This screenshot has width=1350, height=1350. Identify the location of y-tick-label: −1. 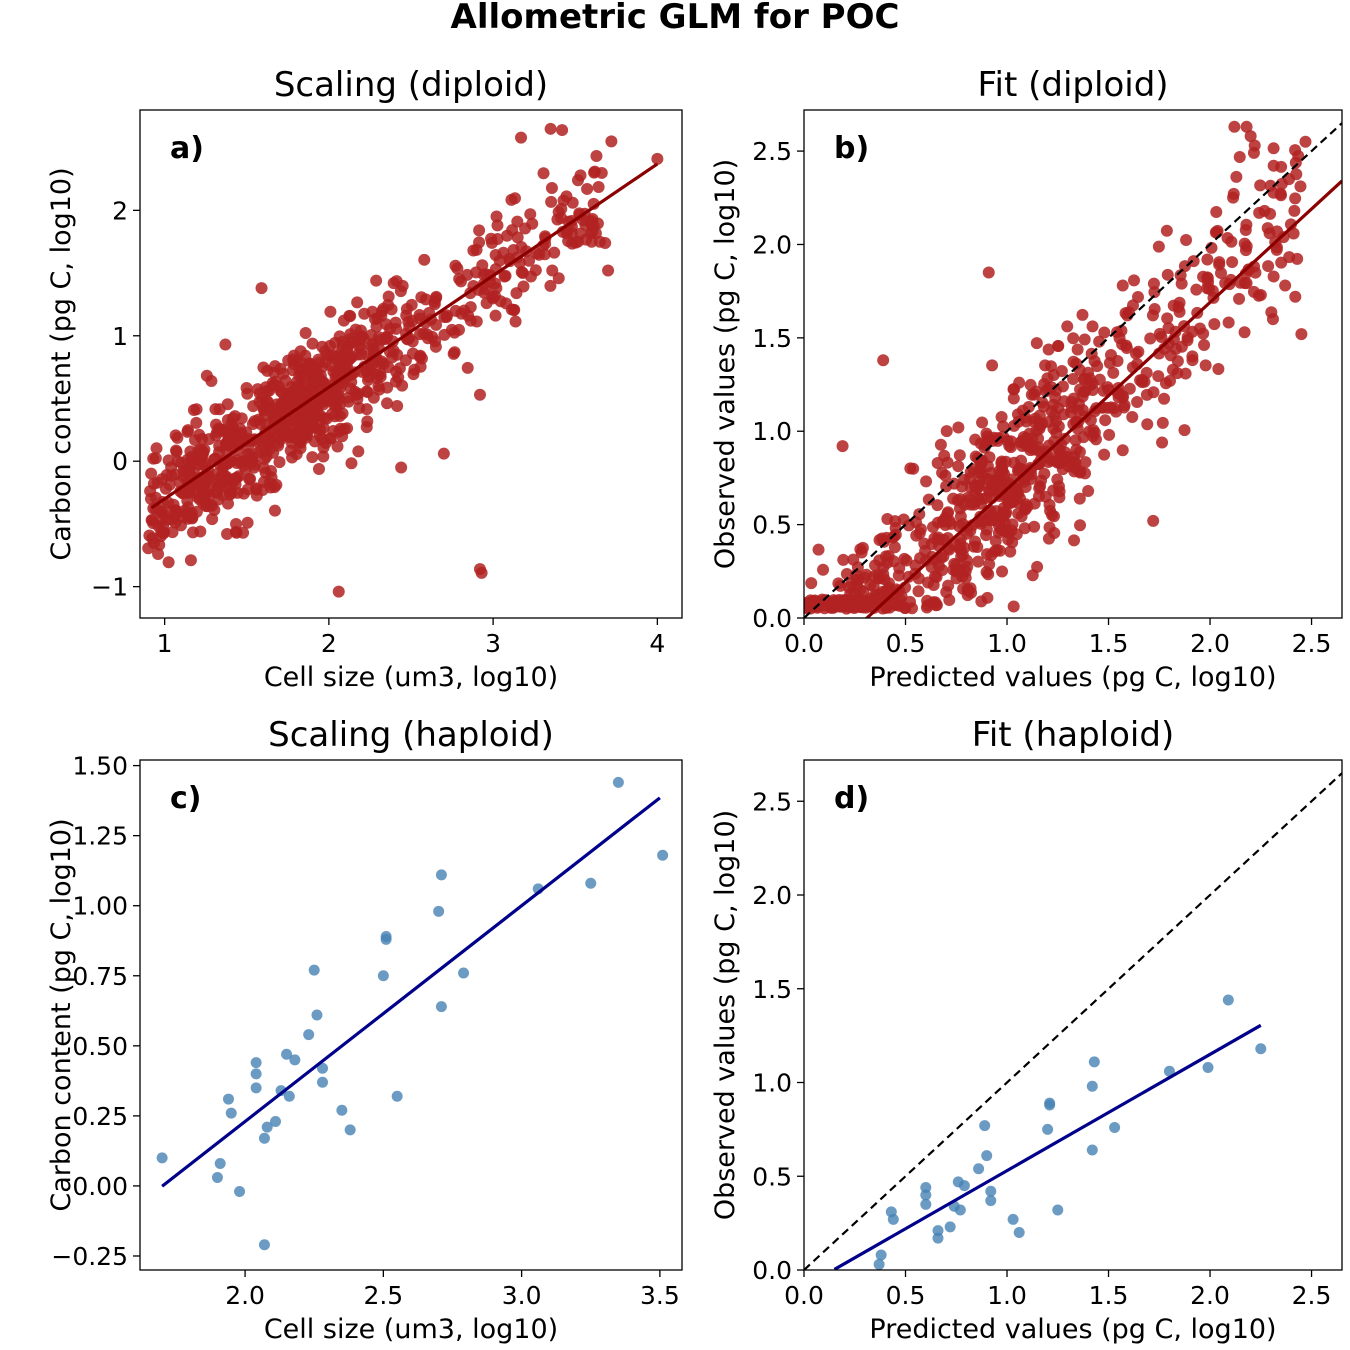
(109, 587).